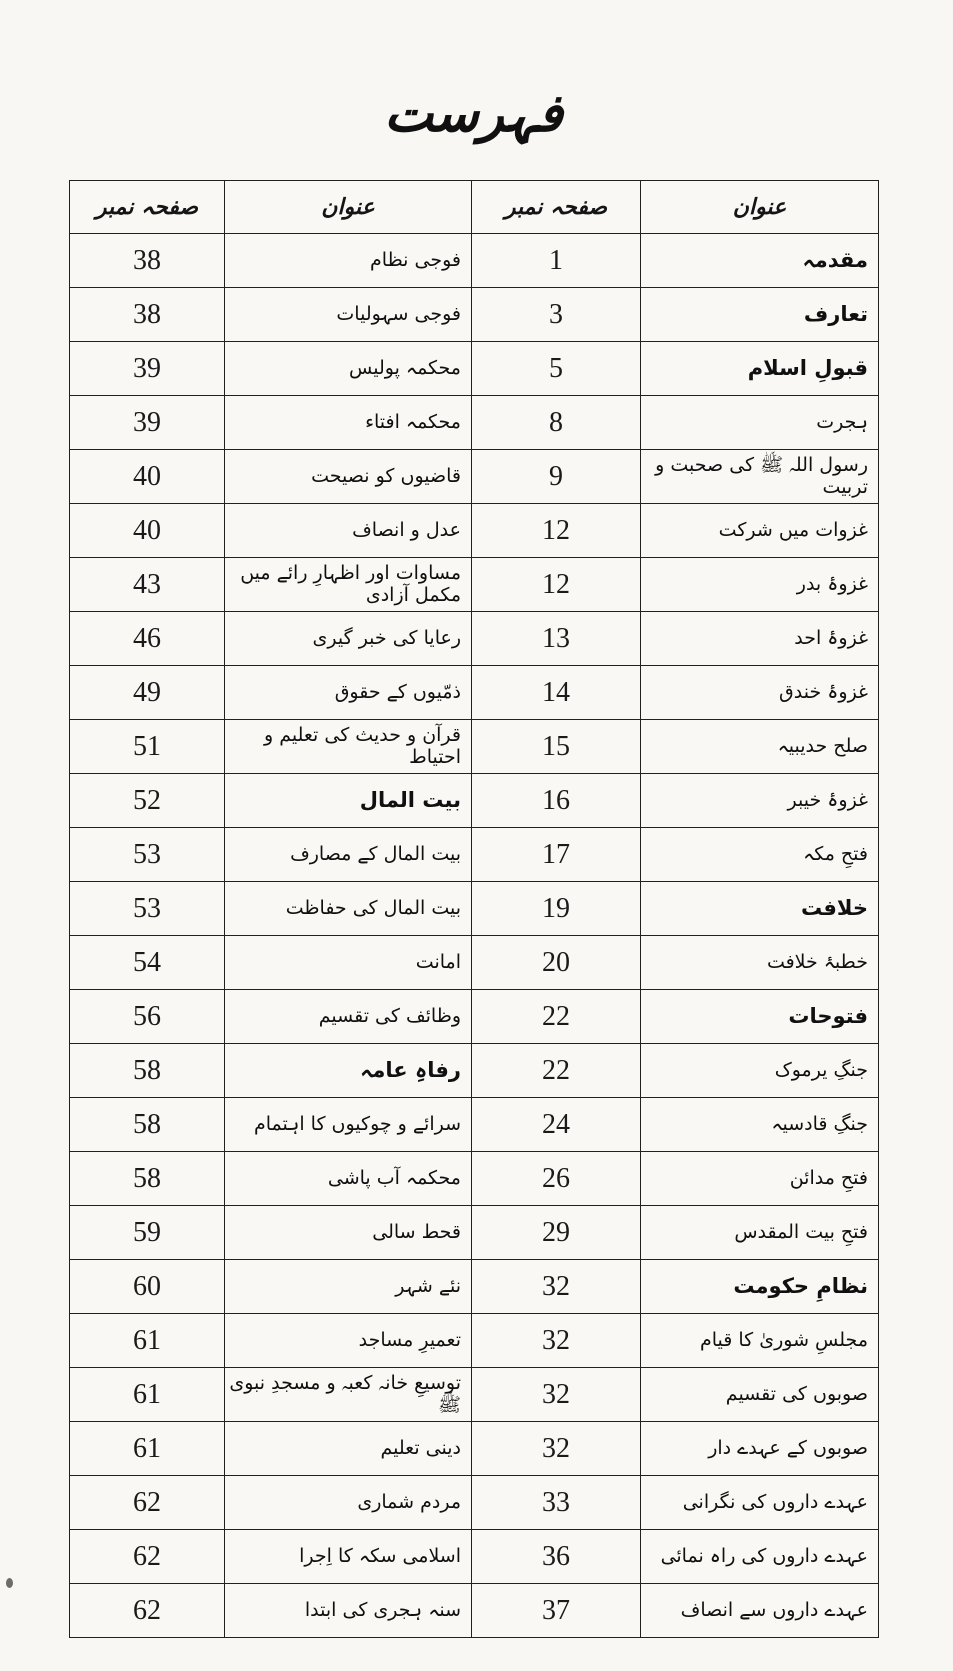 The width and height of the screenshot is (953, 1671). I want to click on table-row: 46 رعایا کی خبر گیری 13 غزوۂ احد, so click(474, 638).